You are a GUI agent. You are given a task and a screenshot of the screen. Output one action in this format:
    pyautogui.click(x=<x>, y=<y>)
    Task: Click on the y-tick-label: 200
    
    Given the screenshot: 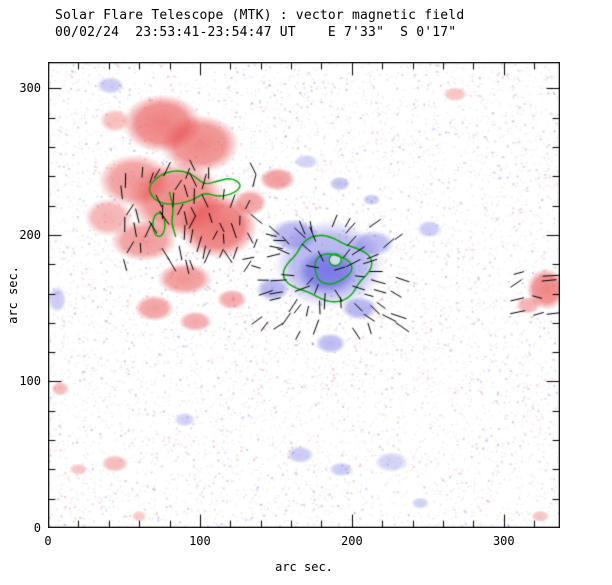 What is the action you would take?
    pyautogui.click(x=30, y=234)
    